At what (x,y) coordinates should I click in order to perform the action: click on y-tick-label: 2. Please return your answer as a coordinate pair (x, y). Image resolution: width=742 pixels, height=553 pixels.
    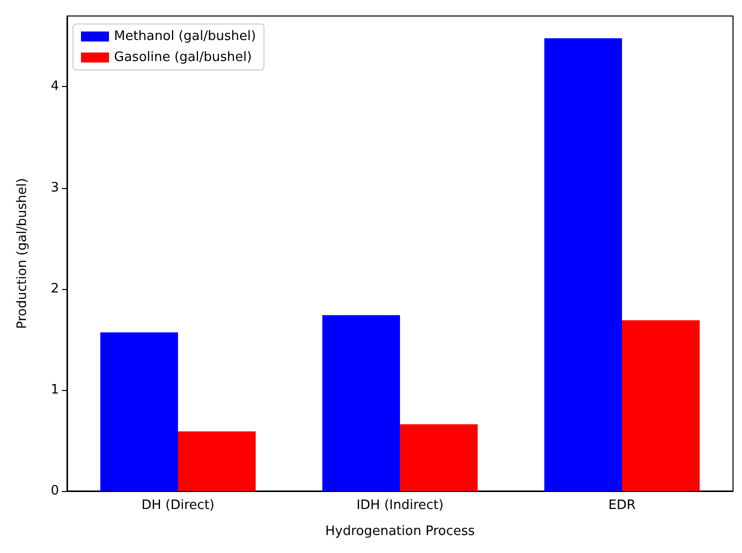
    Looking at the image, I should click on (54, 288).